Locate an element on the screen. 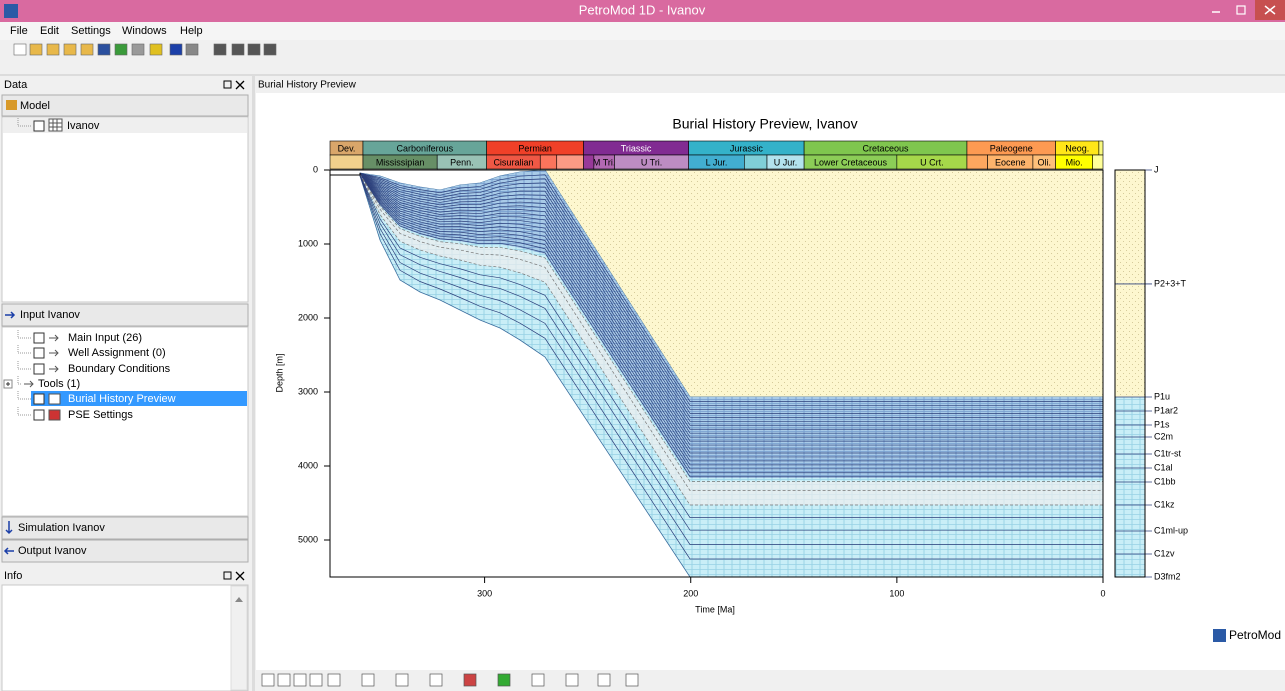 This screenshot has height=691, width=1285. scroll-up is located at coordinates (239, 599).